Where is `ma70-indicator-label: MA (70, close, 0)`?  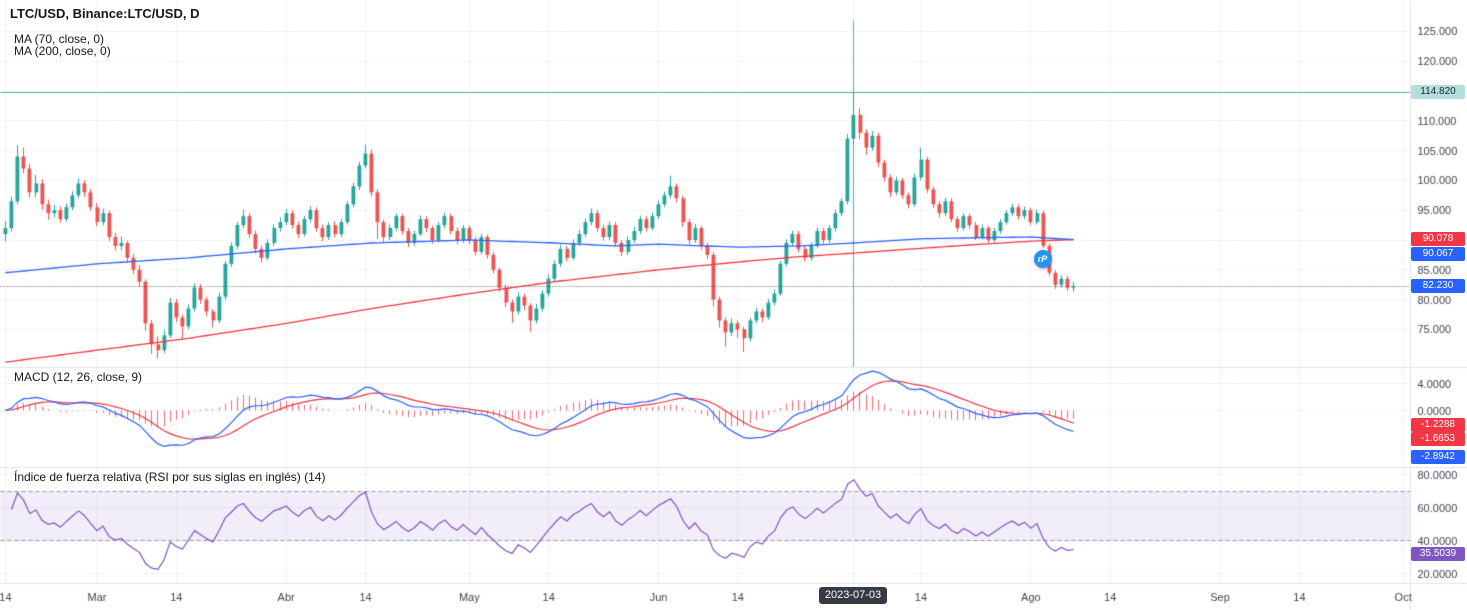 ma70-indicator-label: MA (70, close, 0) is located at coordinates (59, 39).